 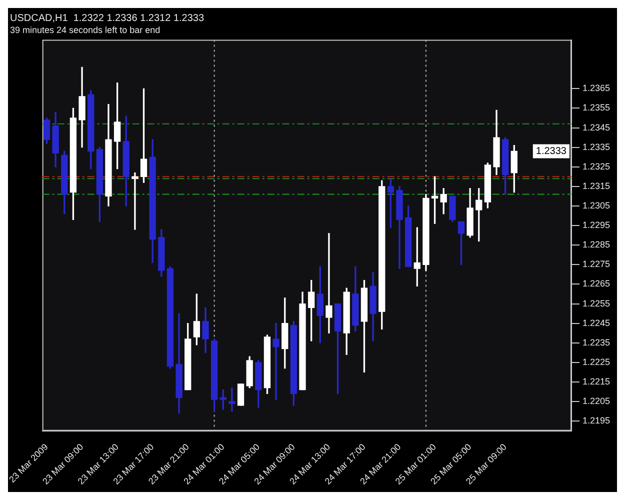 I want to click on y-tick-label: 1.2365, so click(x=596, y=88).